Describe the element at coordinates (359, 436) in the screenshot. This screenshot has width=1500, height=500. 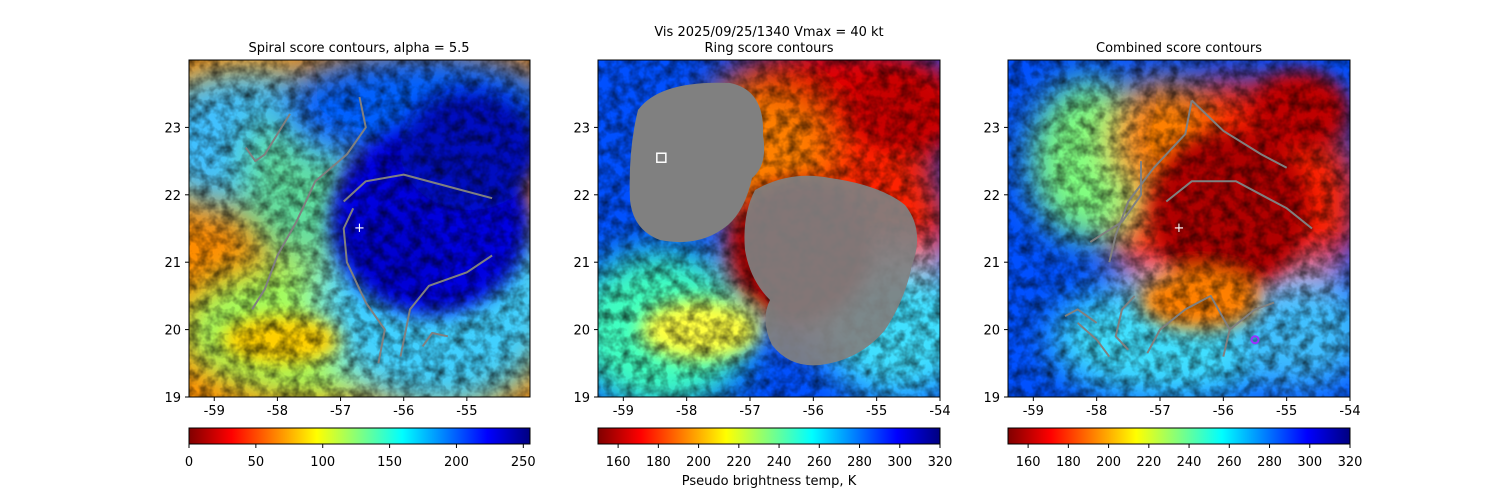
I see `spiral-colorbar` at that location.